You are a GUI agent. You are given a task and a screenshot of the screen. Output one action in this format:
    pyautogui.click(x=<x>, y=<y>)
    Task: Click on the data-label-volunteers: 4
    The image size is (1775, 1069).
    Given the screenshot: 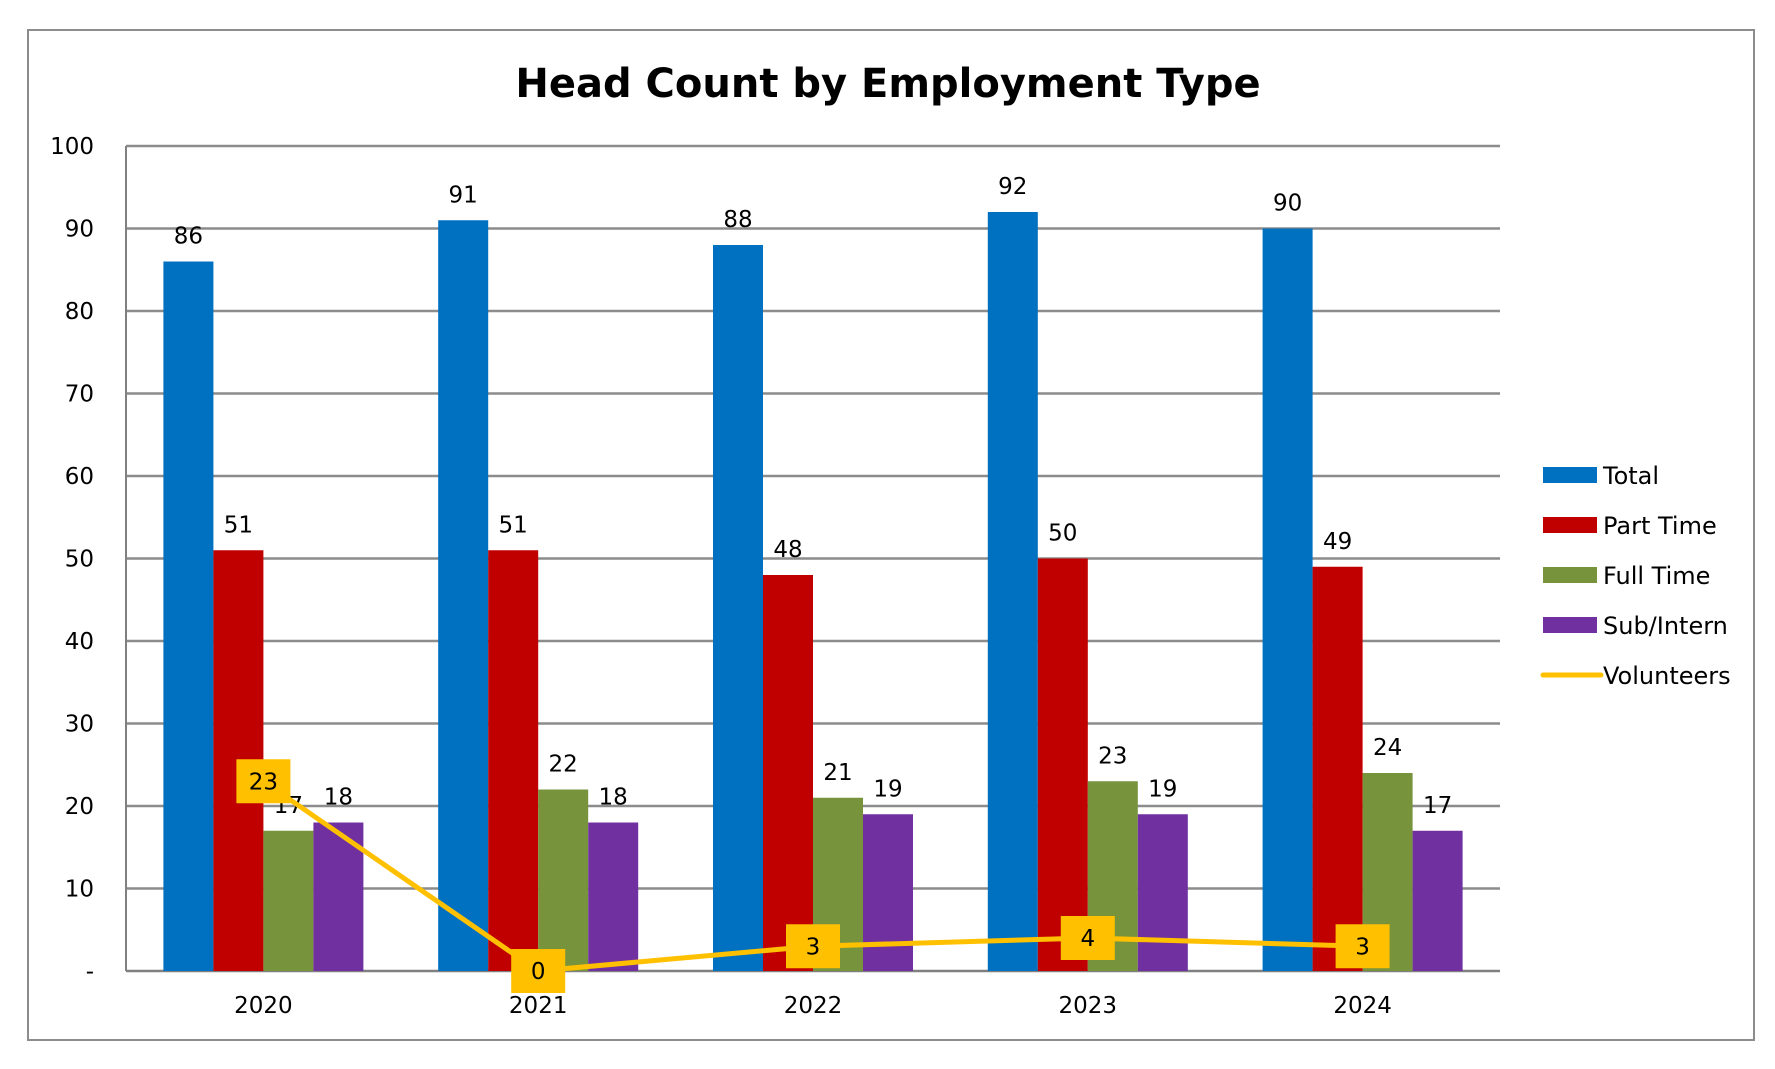 What is the action you would take?
    pyautogui.click(x=1087, y=939)
    